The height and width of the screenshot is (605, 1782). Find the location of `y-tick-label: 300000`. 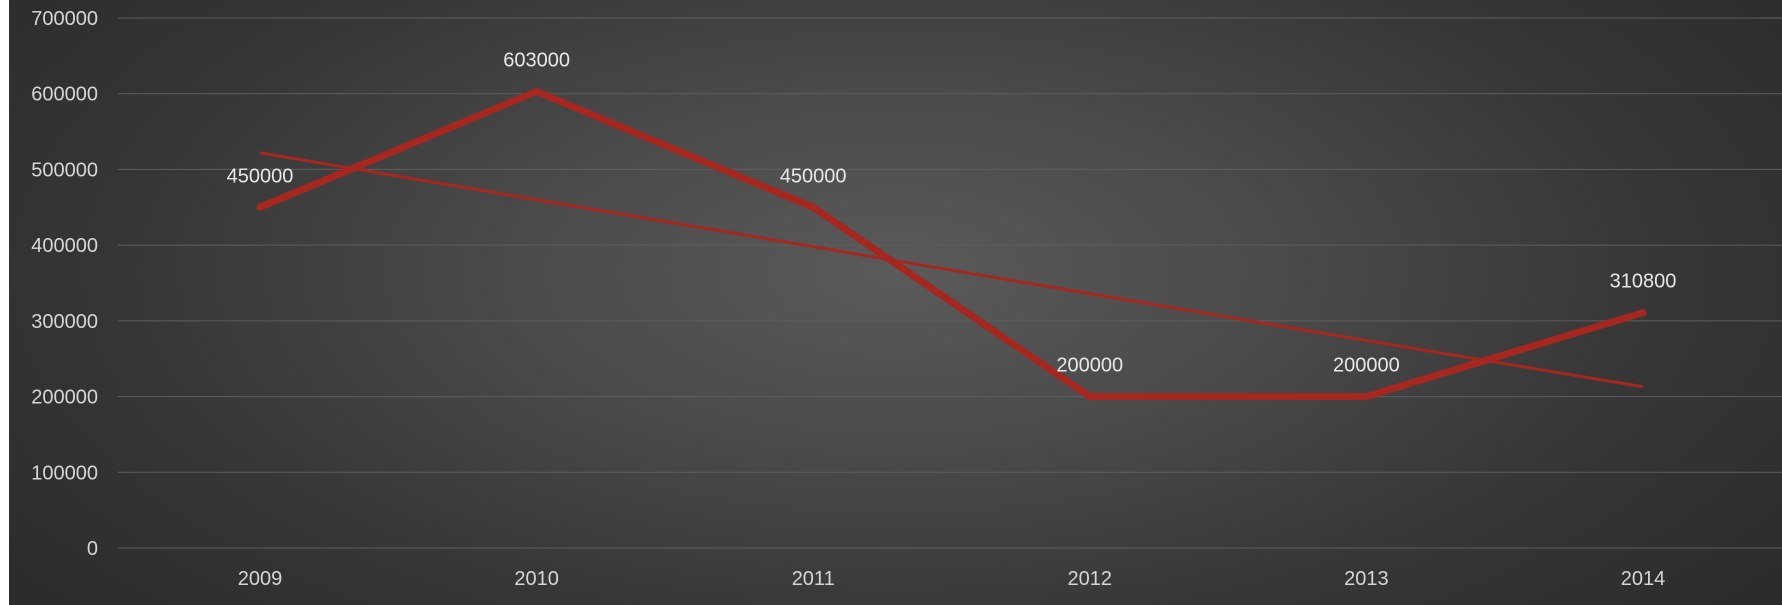

y-tick-label: 300000 is located at coordinates (64, 322).